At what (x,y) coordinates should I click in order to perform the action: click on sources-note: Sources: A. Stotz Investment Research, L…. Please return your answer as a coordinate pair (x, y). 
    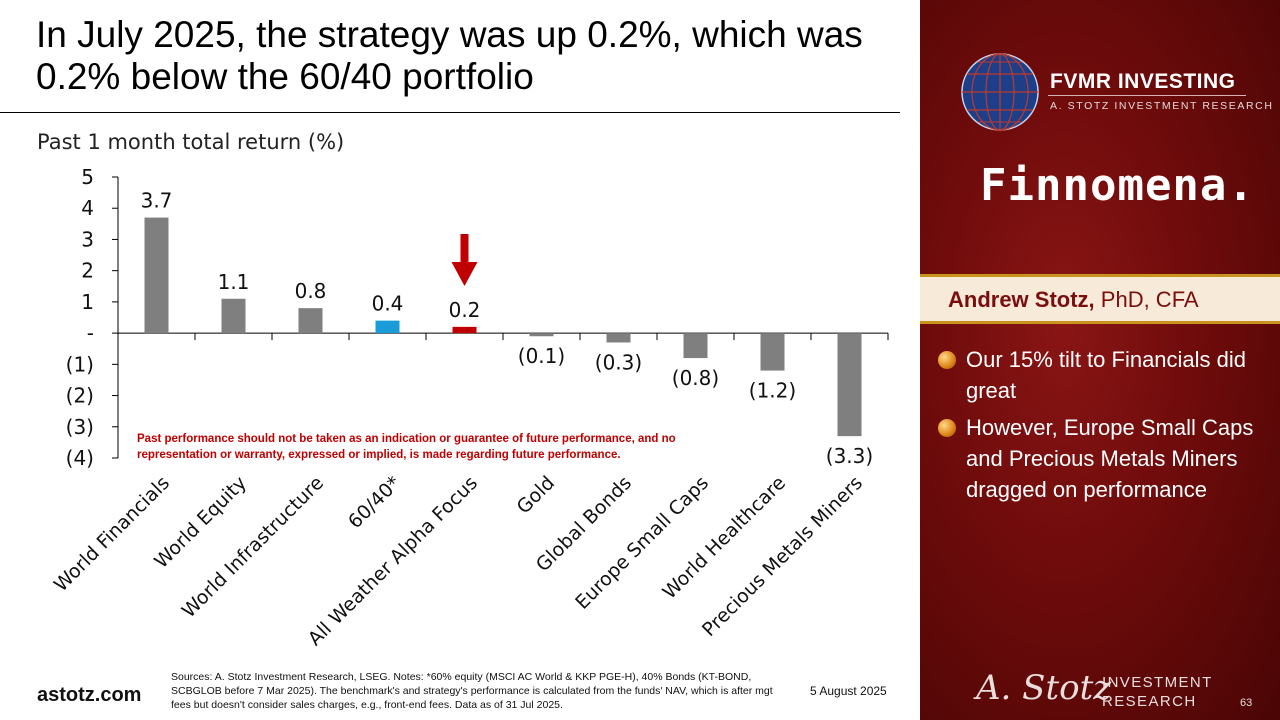
    Looking at the image, I should click on (472, 691).